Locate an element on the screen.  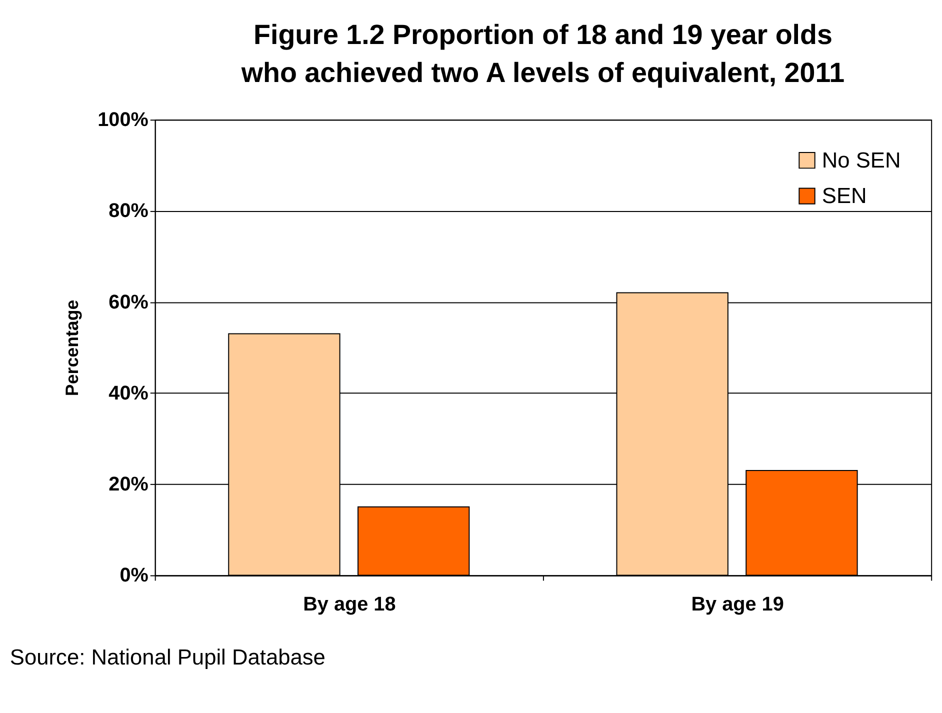
chart-title: Figure 1.2 Proportion of 18 and 19 year olds who achieved two A levels of equivalent, 2011 is located at coordinates (542, 53).